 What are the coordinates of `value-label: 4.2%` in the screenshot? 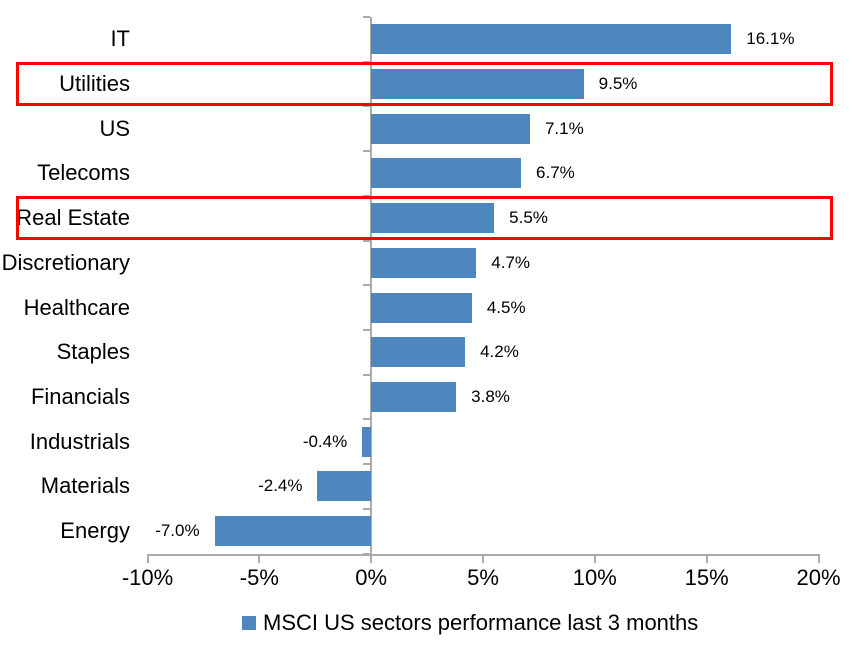 It's located at (499, 352).